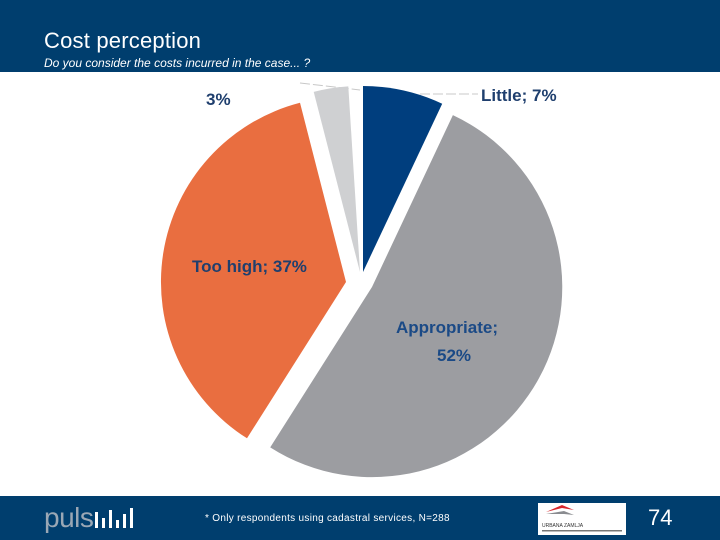 The width and height of the screenshot is (720, 540). Describe the element at coordinates (563, 526) in the screenshot. I see `partner-text: URBANA ZAMLJA` at that location.